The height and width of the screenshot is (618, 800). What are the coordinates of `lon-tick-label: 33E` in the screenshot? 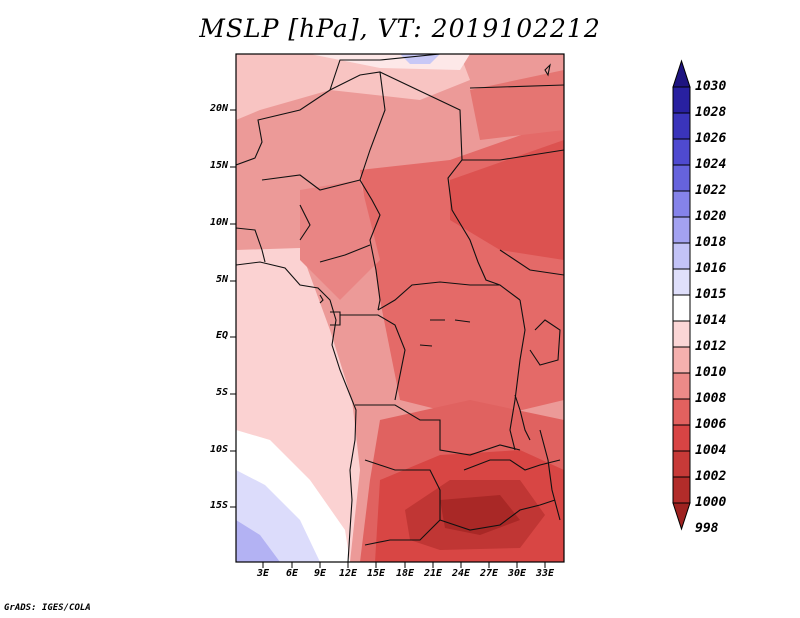 It's located at (545, 573).